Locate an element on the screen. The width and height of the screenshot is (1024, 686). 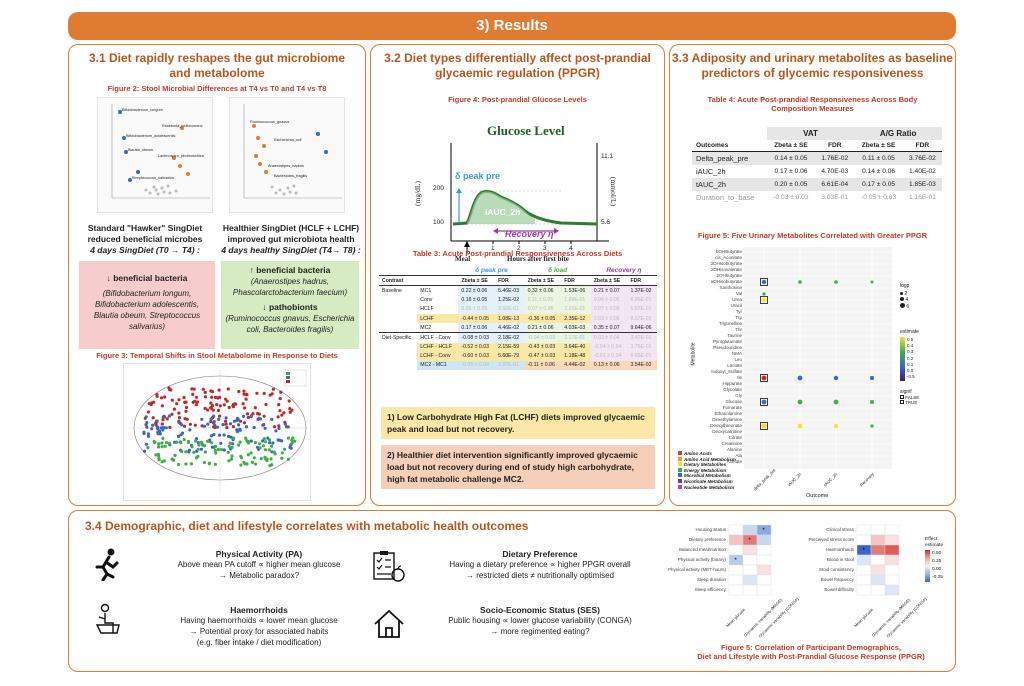
y-tick-right: 5.6 is located at coordinates (606, 222).